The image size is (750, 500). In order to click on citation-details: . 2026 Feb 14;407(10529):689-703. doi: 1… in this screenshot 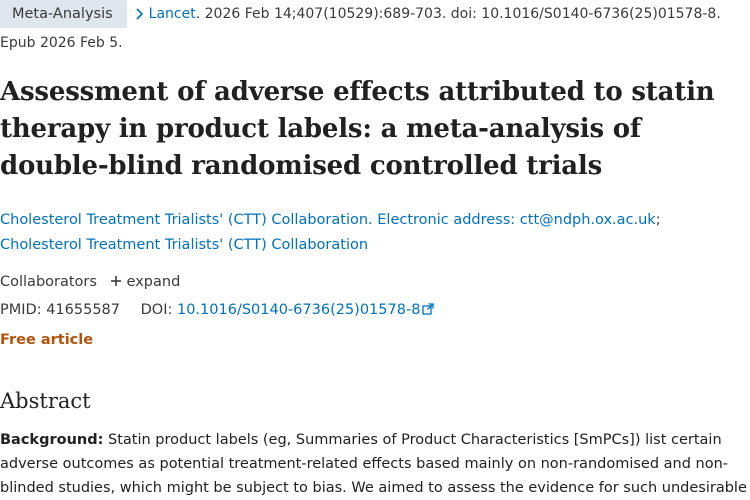, I will do `click(458, 14)`.